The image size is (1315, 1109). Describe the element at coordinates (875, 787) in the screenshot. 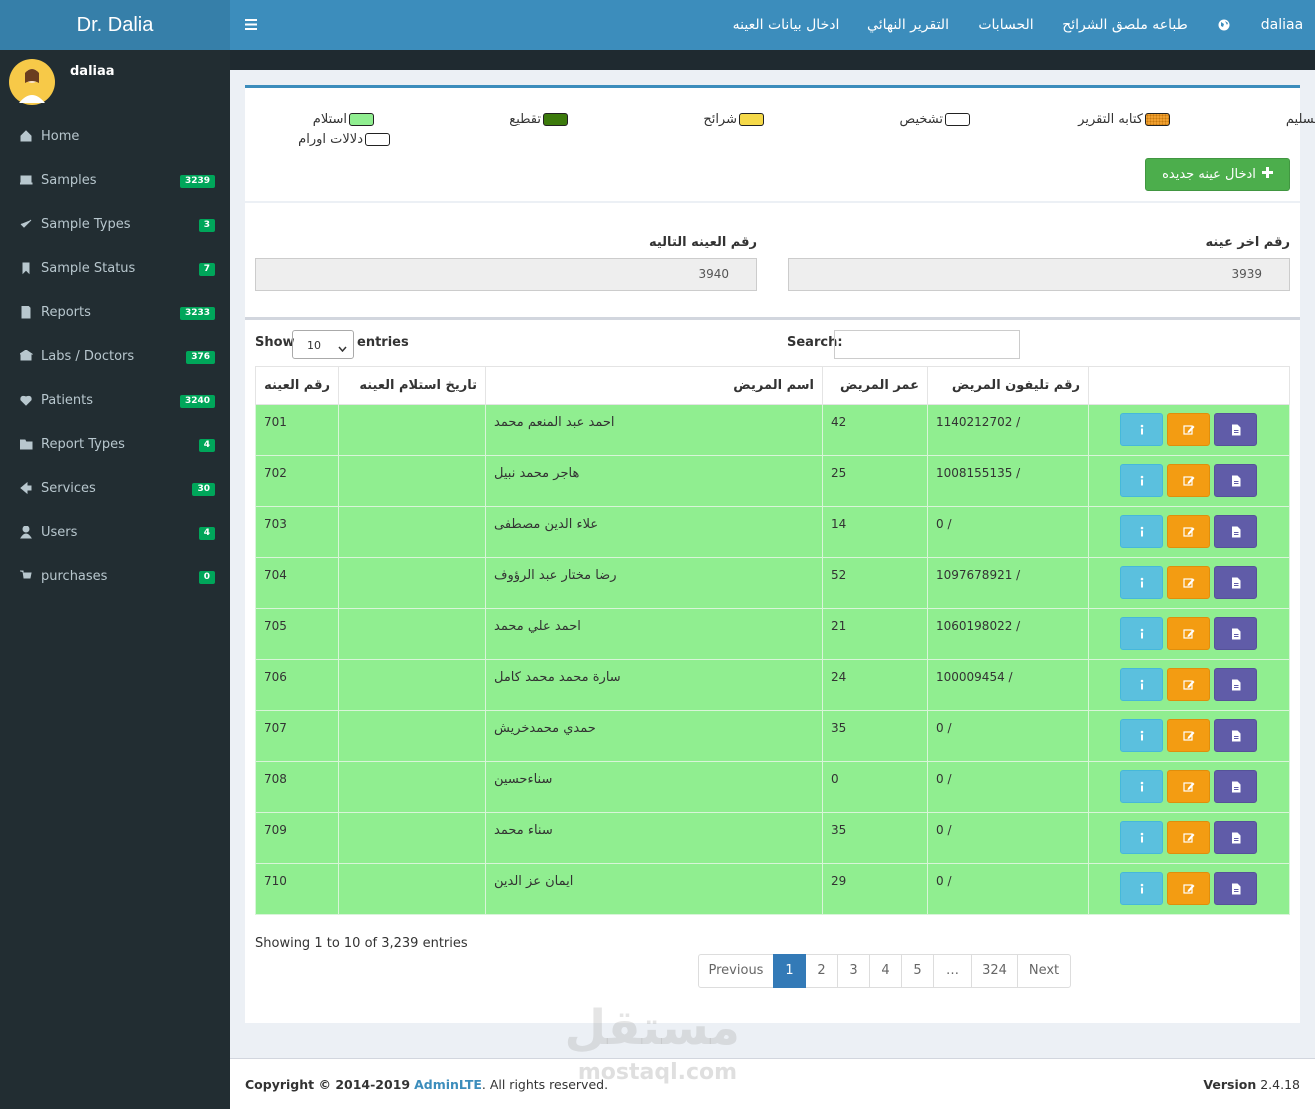

I see `patient-age: 0` at that location.